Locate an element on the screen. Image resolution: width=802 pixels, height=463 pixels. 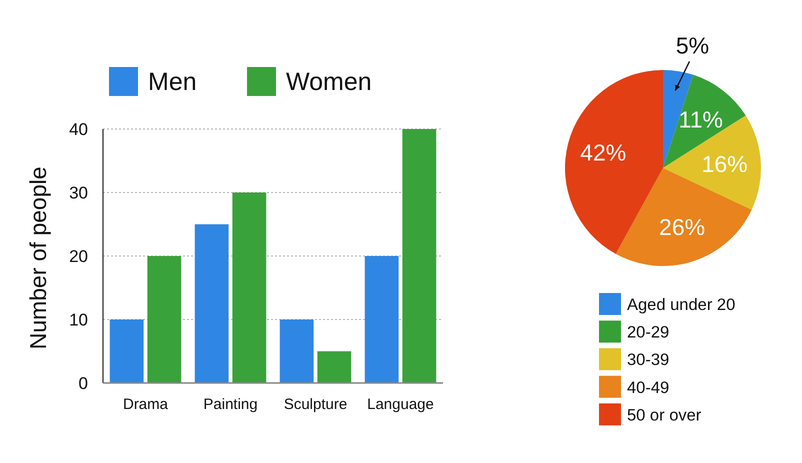
legend-label: 40-49 is located at coordinates (648, 387).